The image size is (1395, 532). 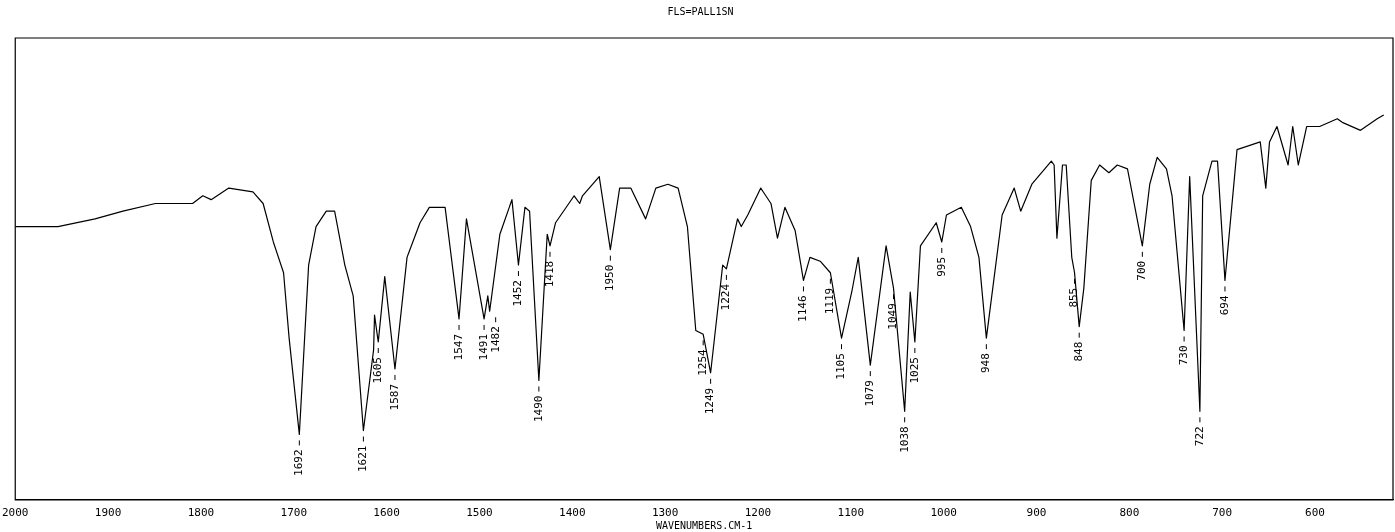 I want to click on x-tick-label: 1100, so click(x=851, y=513).